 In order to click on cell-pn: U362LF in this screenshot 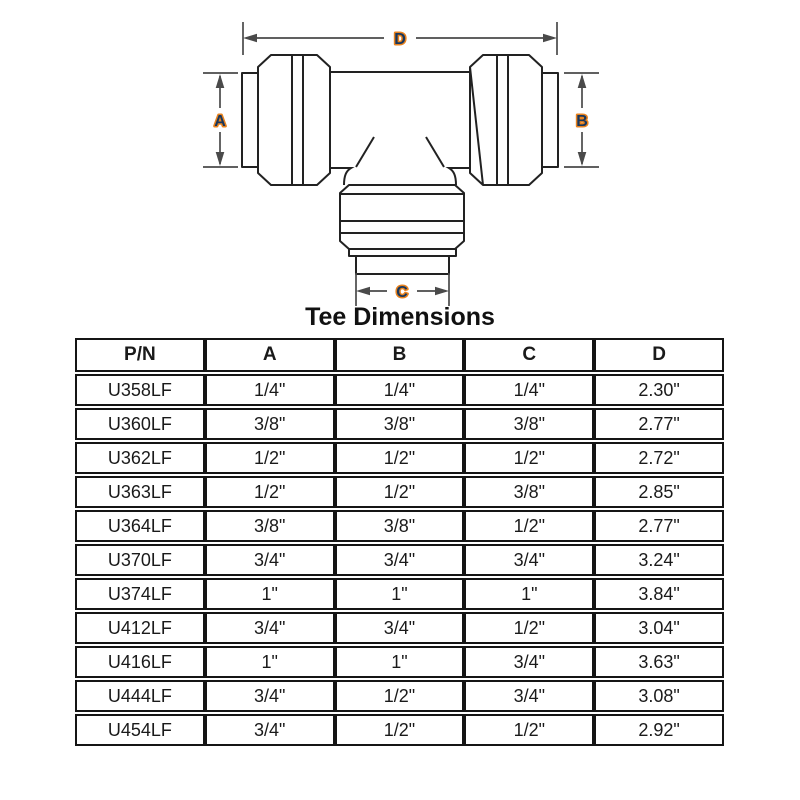, I will do `click(140, 458)`.